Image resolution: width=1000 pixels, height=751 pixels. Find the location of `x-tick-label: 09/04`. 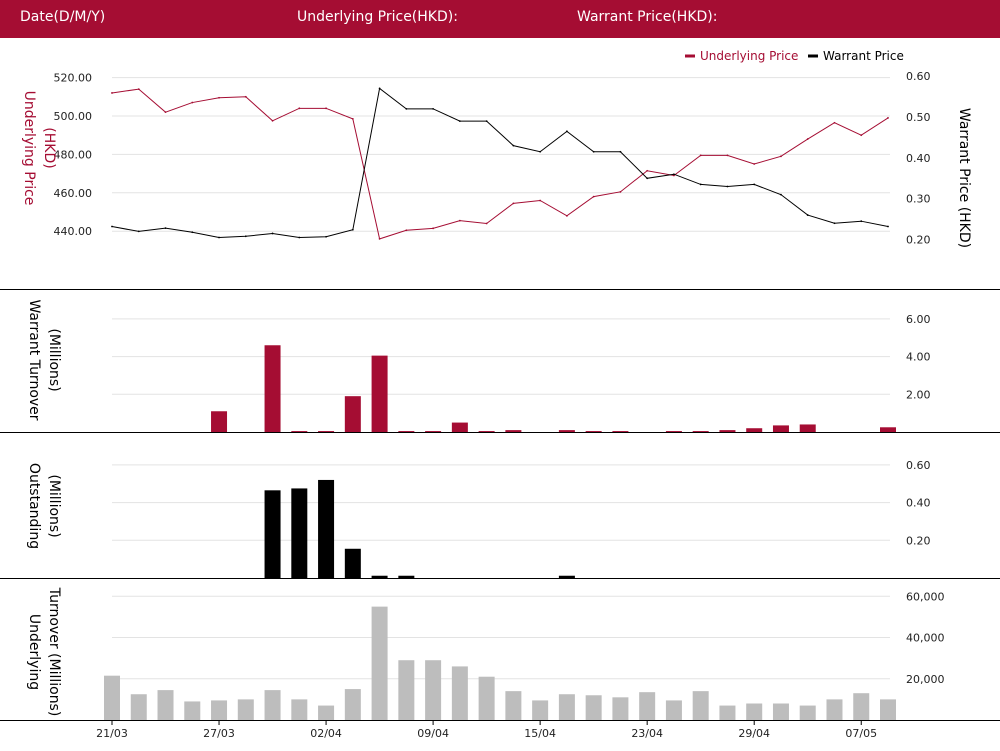

x-tick-label: 09/04 is located at coordinates (433, 733).